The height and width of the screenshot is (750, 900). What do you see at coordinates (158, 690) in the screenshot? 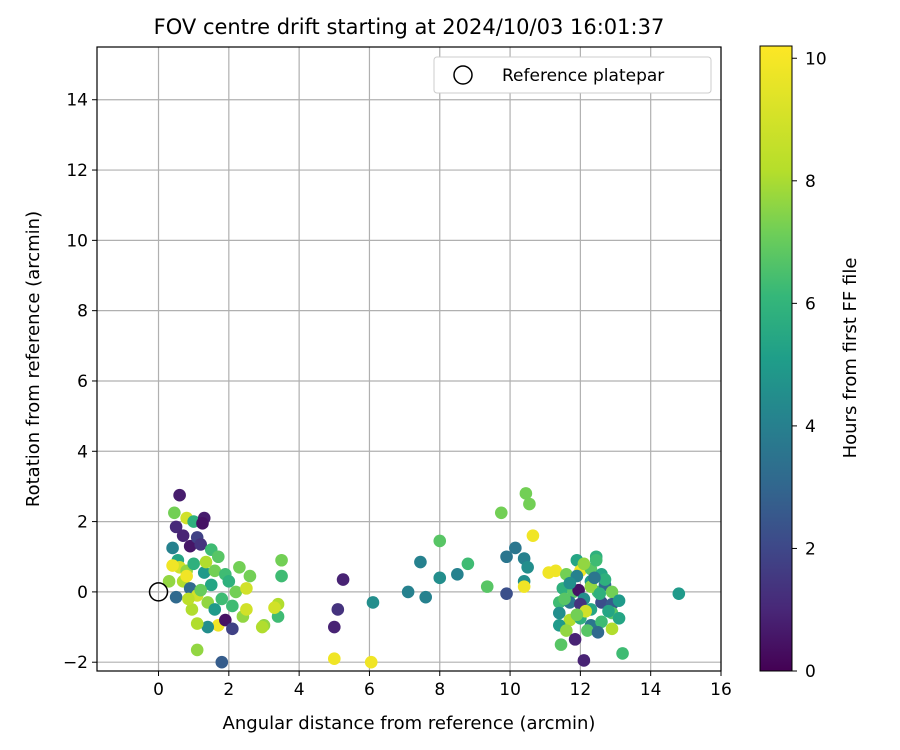
I see `x-tick-label: 0` at bounding box center [158, 690].